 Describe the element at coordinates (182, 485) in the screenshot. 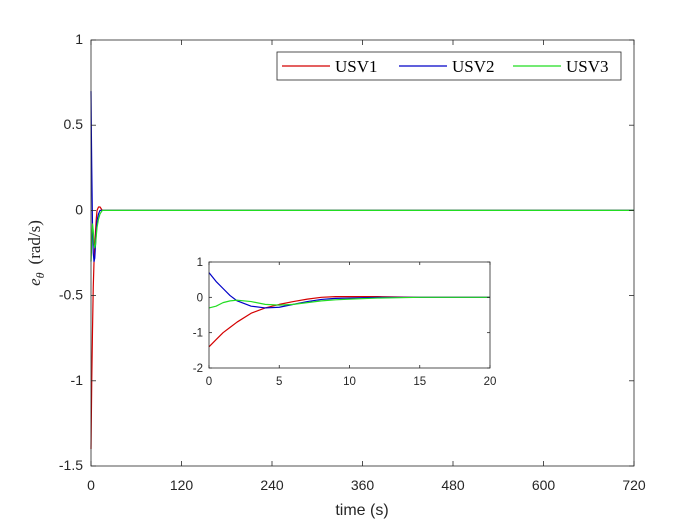

I see `main-x-tick-label: 120` at that location.